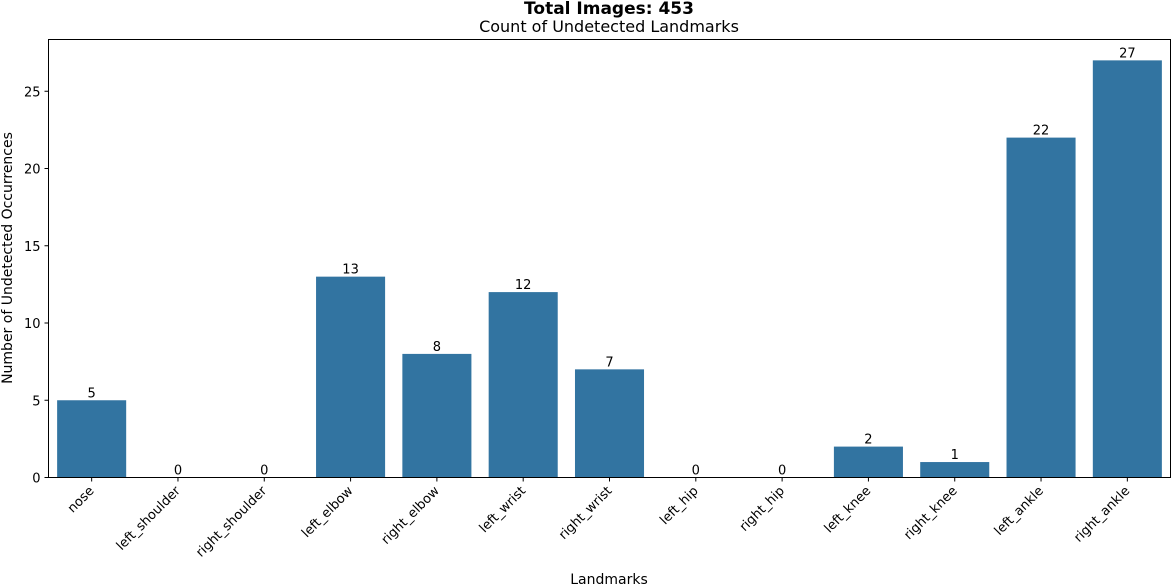 The width and height of the screenshot is (1173, 585). Describe the element at coordinates (1041, 307) in the screenshot. I see `bar-left_ankle` at that location.